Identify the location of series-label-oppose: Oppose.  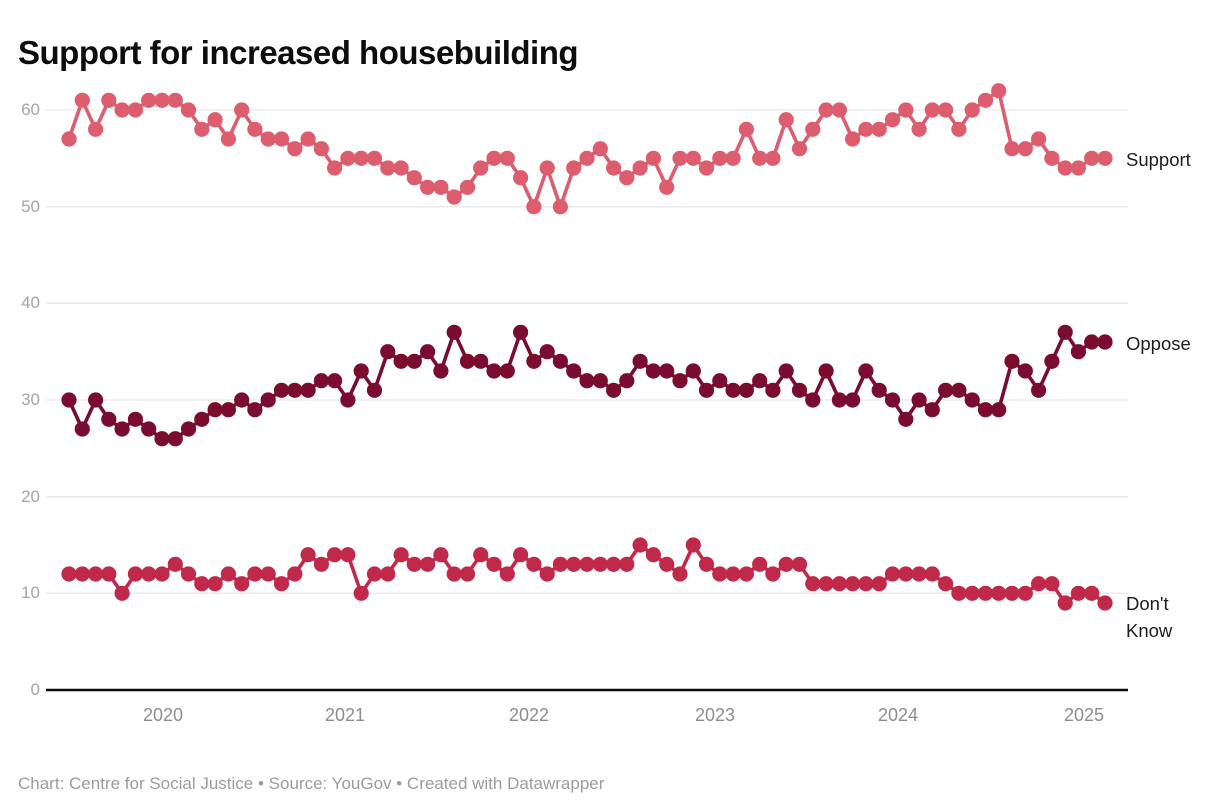
(1158, 343).